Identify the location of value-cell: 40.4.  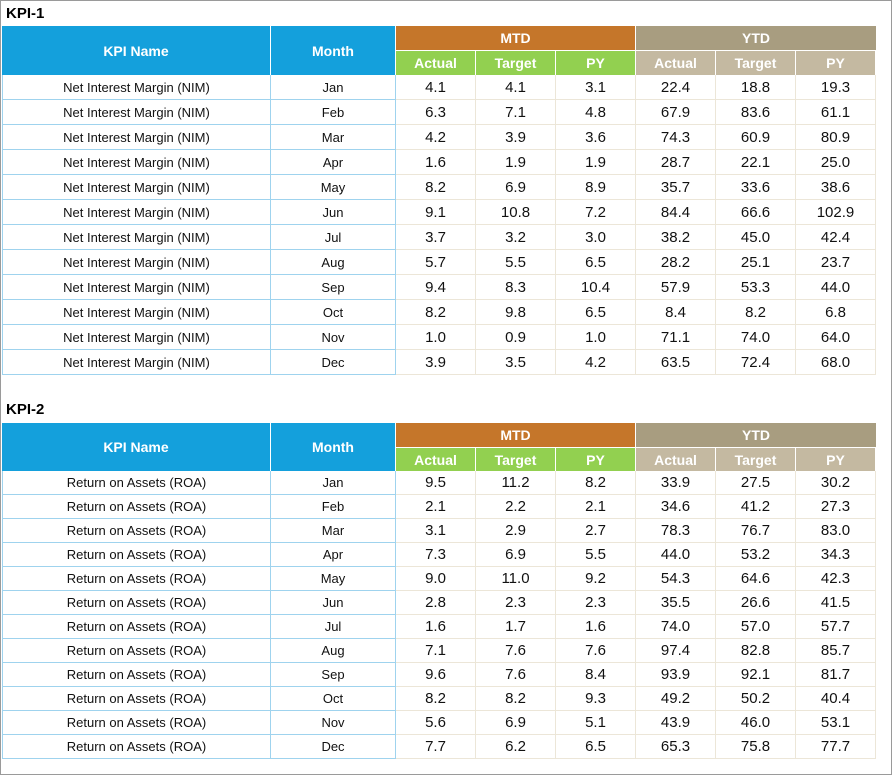
(836, 699).